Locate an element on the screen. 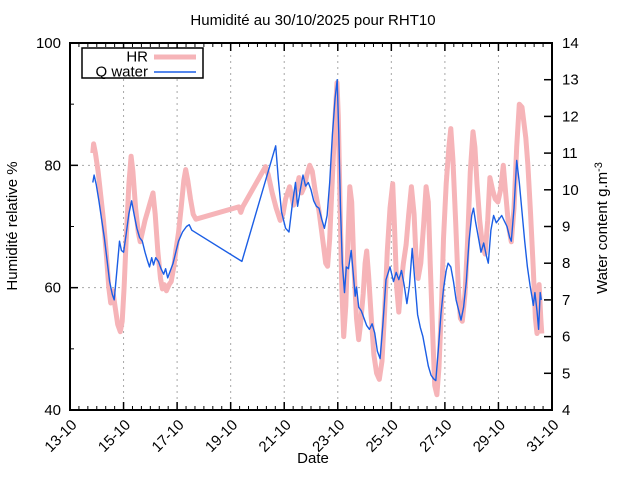 Image resolution: width=640 pixels, height=480 pixels. y-left-tick-label: 80 is located at coordinates (52, 165).